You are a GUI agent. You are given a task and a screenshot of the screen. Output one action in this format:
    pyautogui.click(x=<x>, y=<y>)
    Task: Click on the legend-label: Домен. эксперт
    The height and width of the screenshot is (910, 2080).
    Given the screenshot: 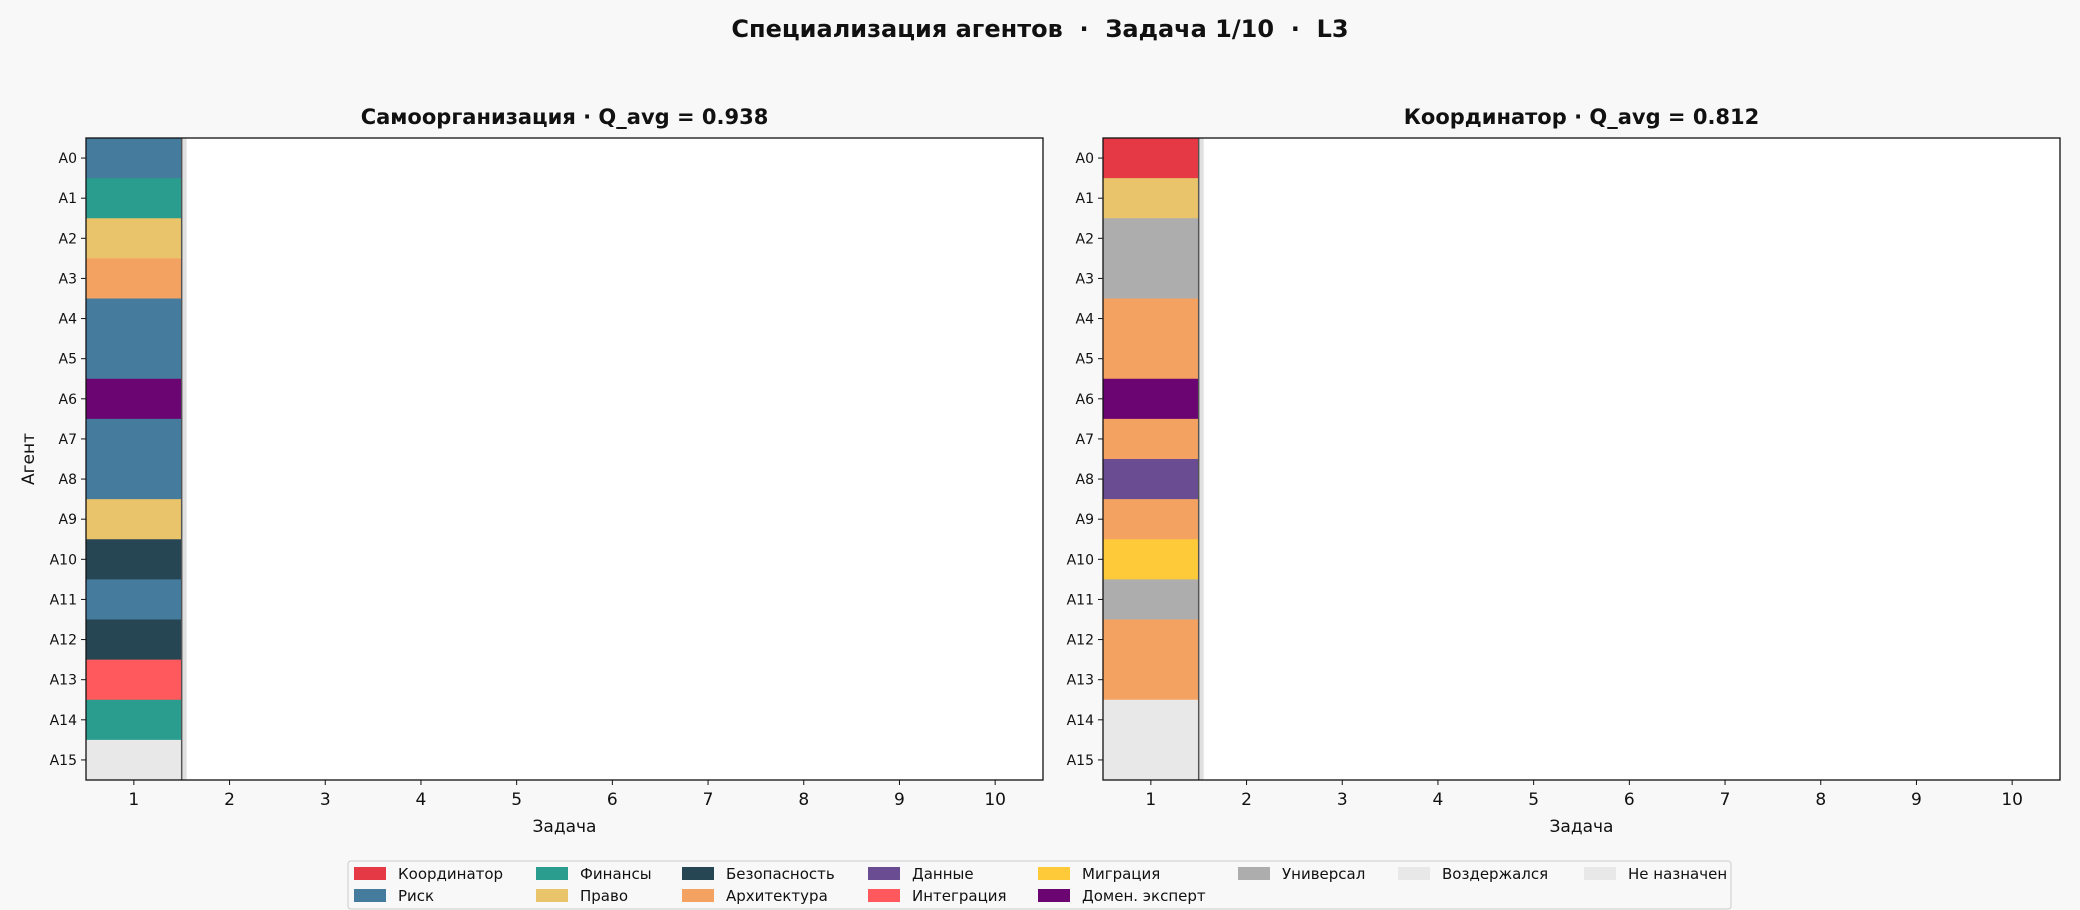 What is the action you would take?
    pyautogui.click(x=1144, y=896)
    